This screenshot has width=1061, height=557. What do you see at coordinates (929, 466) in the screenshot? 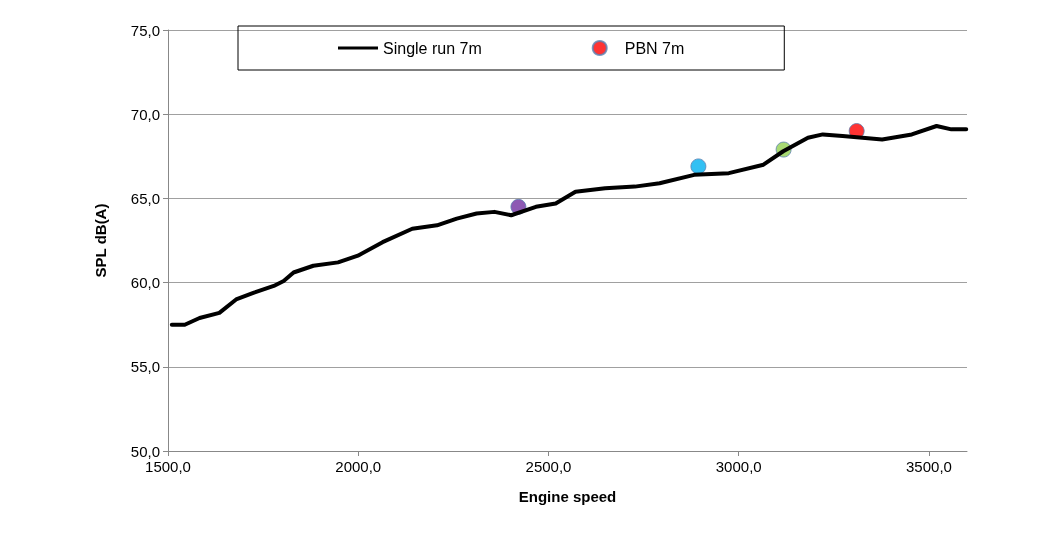
I see `x-tick-label: 3500,0` at bounding box center [929, 466].